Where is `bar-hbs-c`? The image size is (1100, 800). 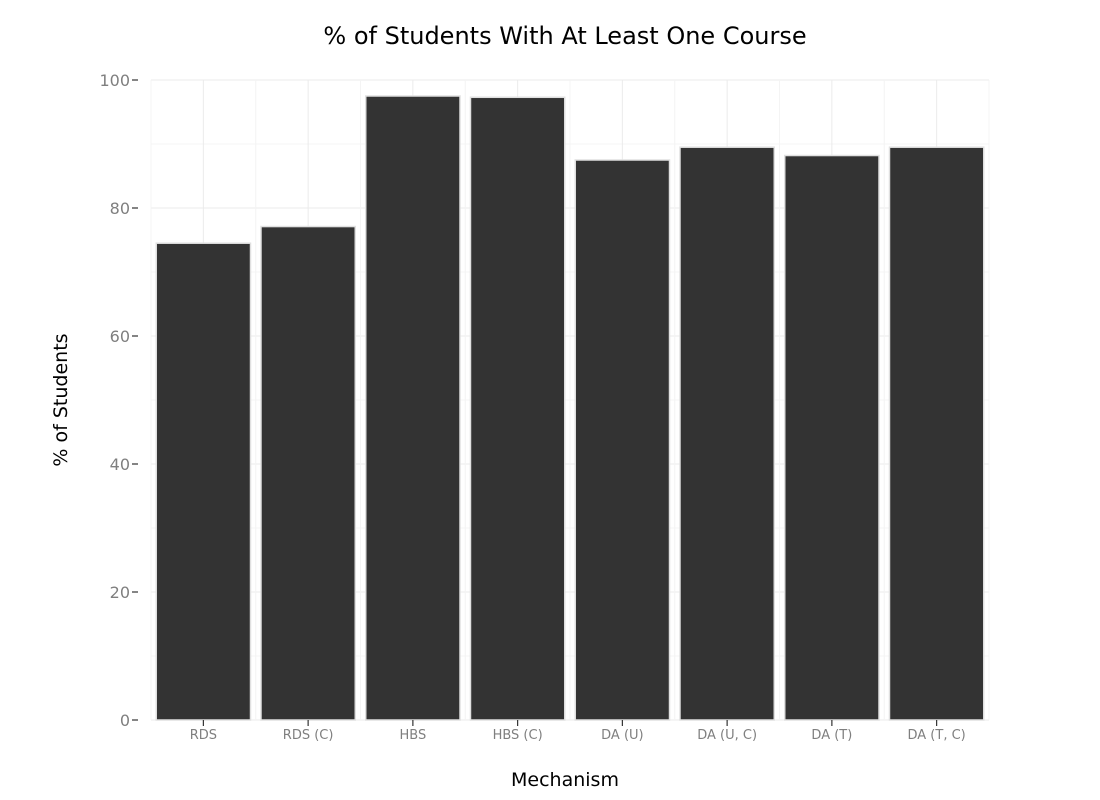 bar-hbs-c is located at coordinates (517, 408).